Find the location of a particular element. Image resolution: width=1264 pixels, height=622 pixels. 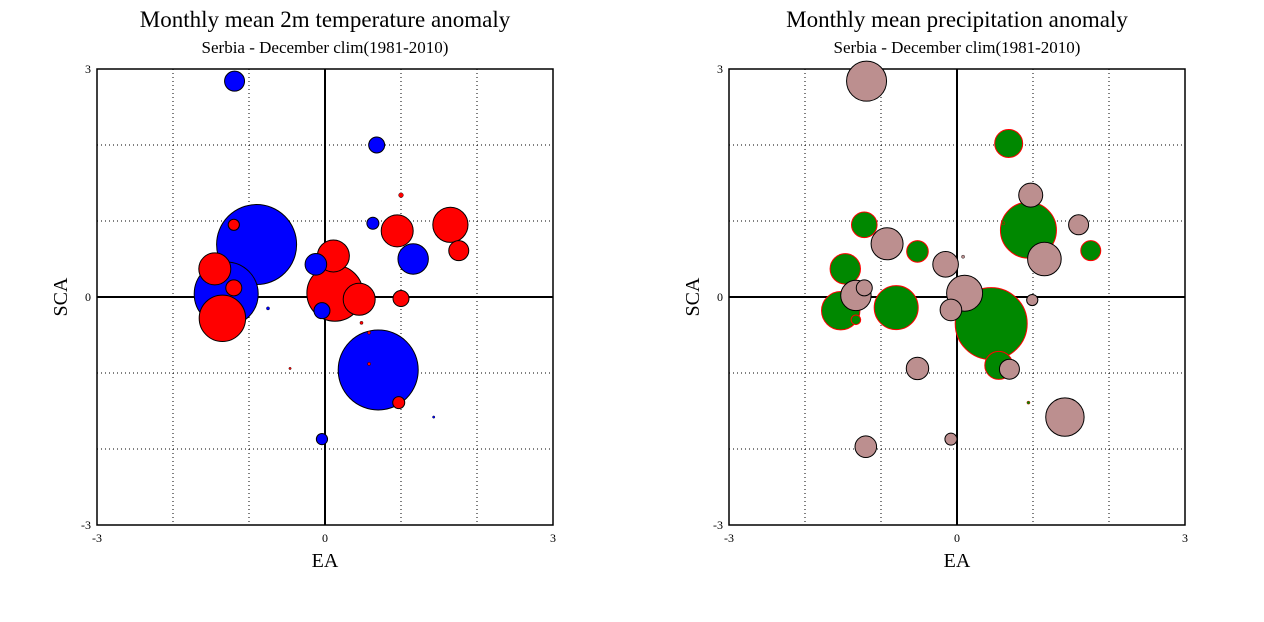

chart-title: Monthly mean precipitation anomaly is located at coordinates (957, 19).